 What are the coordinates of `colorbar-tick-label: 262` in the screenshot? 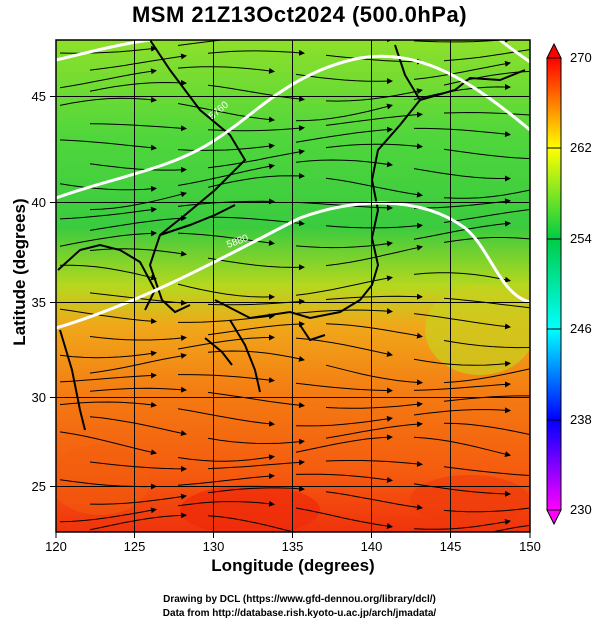 It's located at (581, 147).